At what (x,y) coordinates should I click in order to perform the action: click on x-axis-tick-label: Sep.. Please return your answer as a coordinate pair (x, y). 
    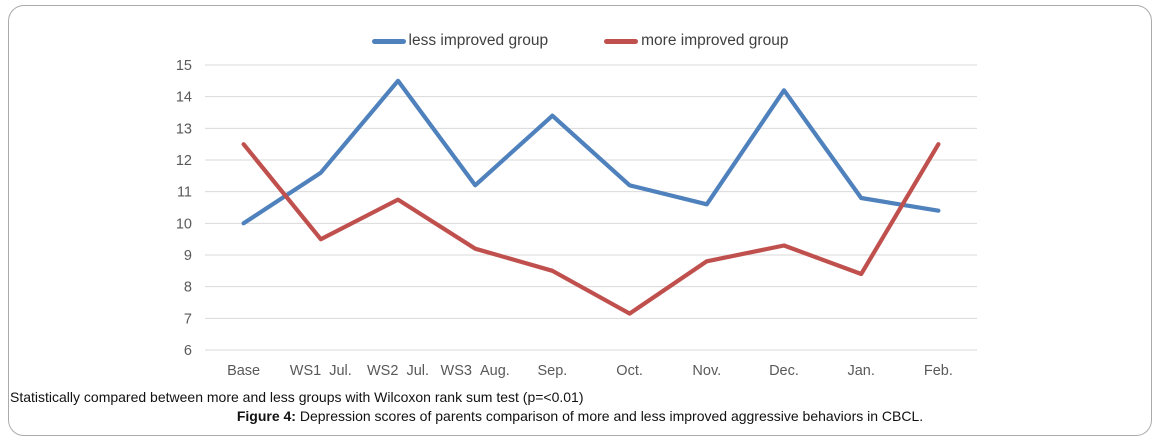
    Looking at the image, I should click on (552, 371).